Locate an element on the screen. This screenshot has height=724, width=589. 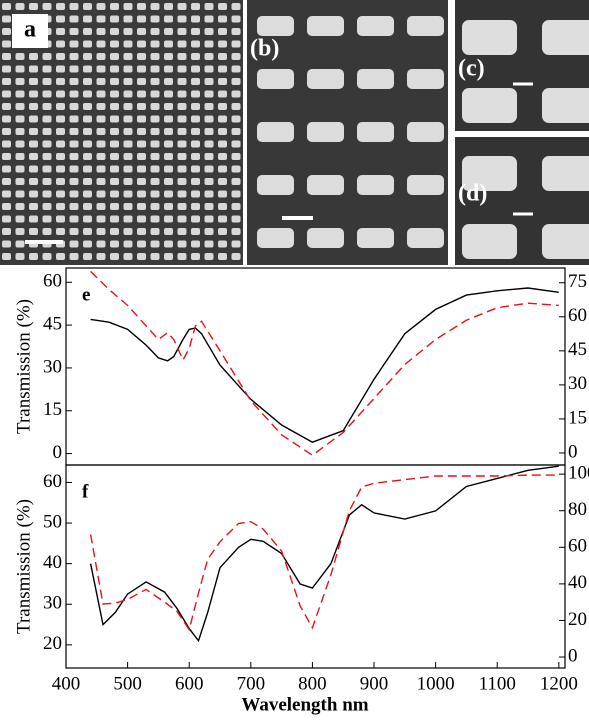
panel-label: a is located at coordinates (30, 30).